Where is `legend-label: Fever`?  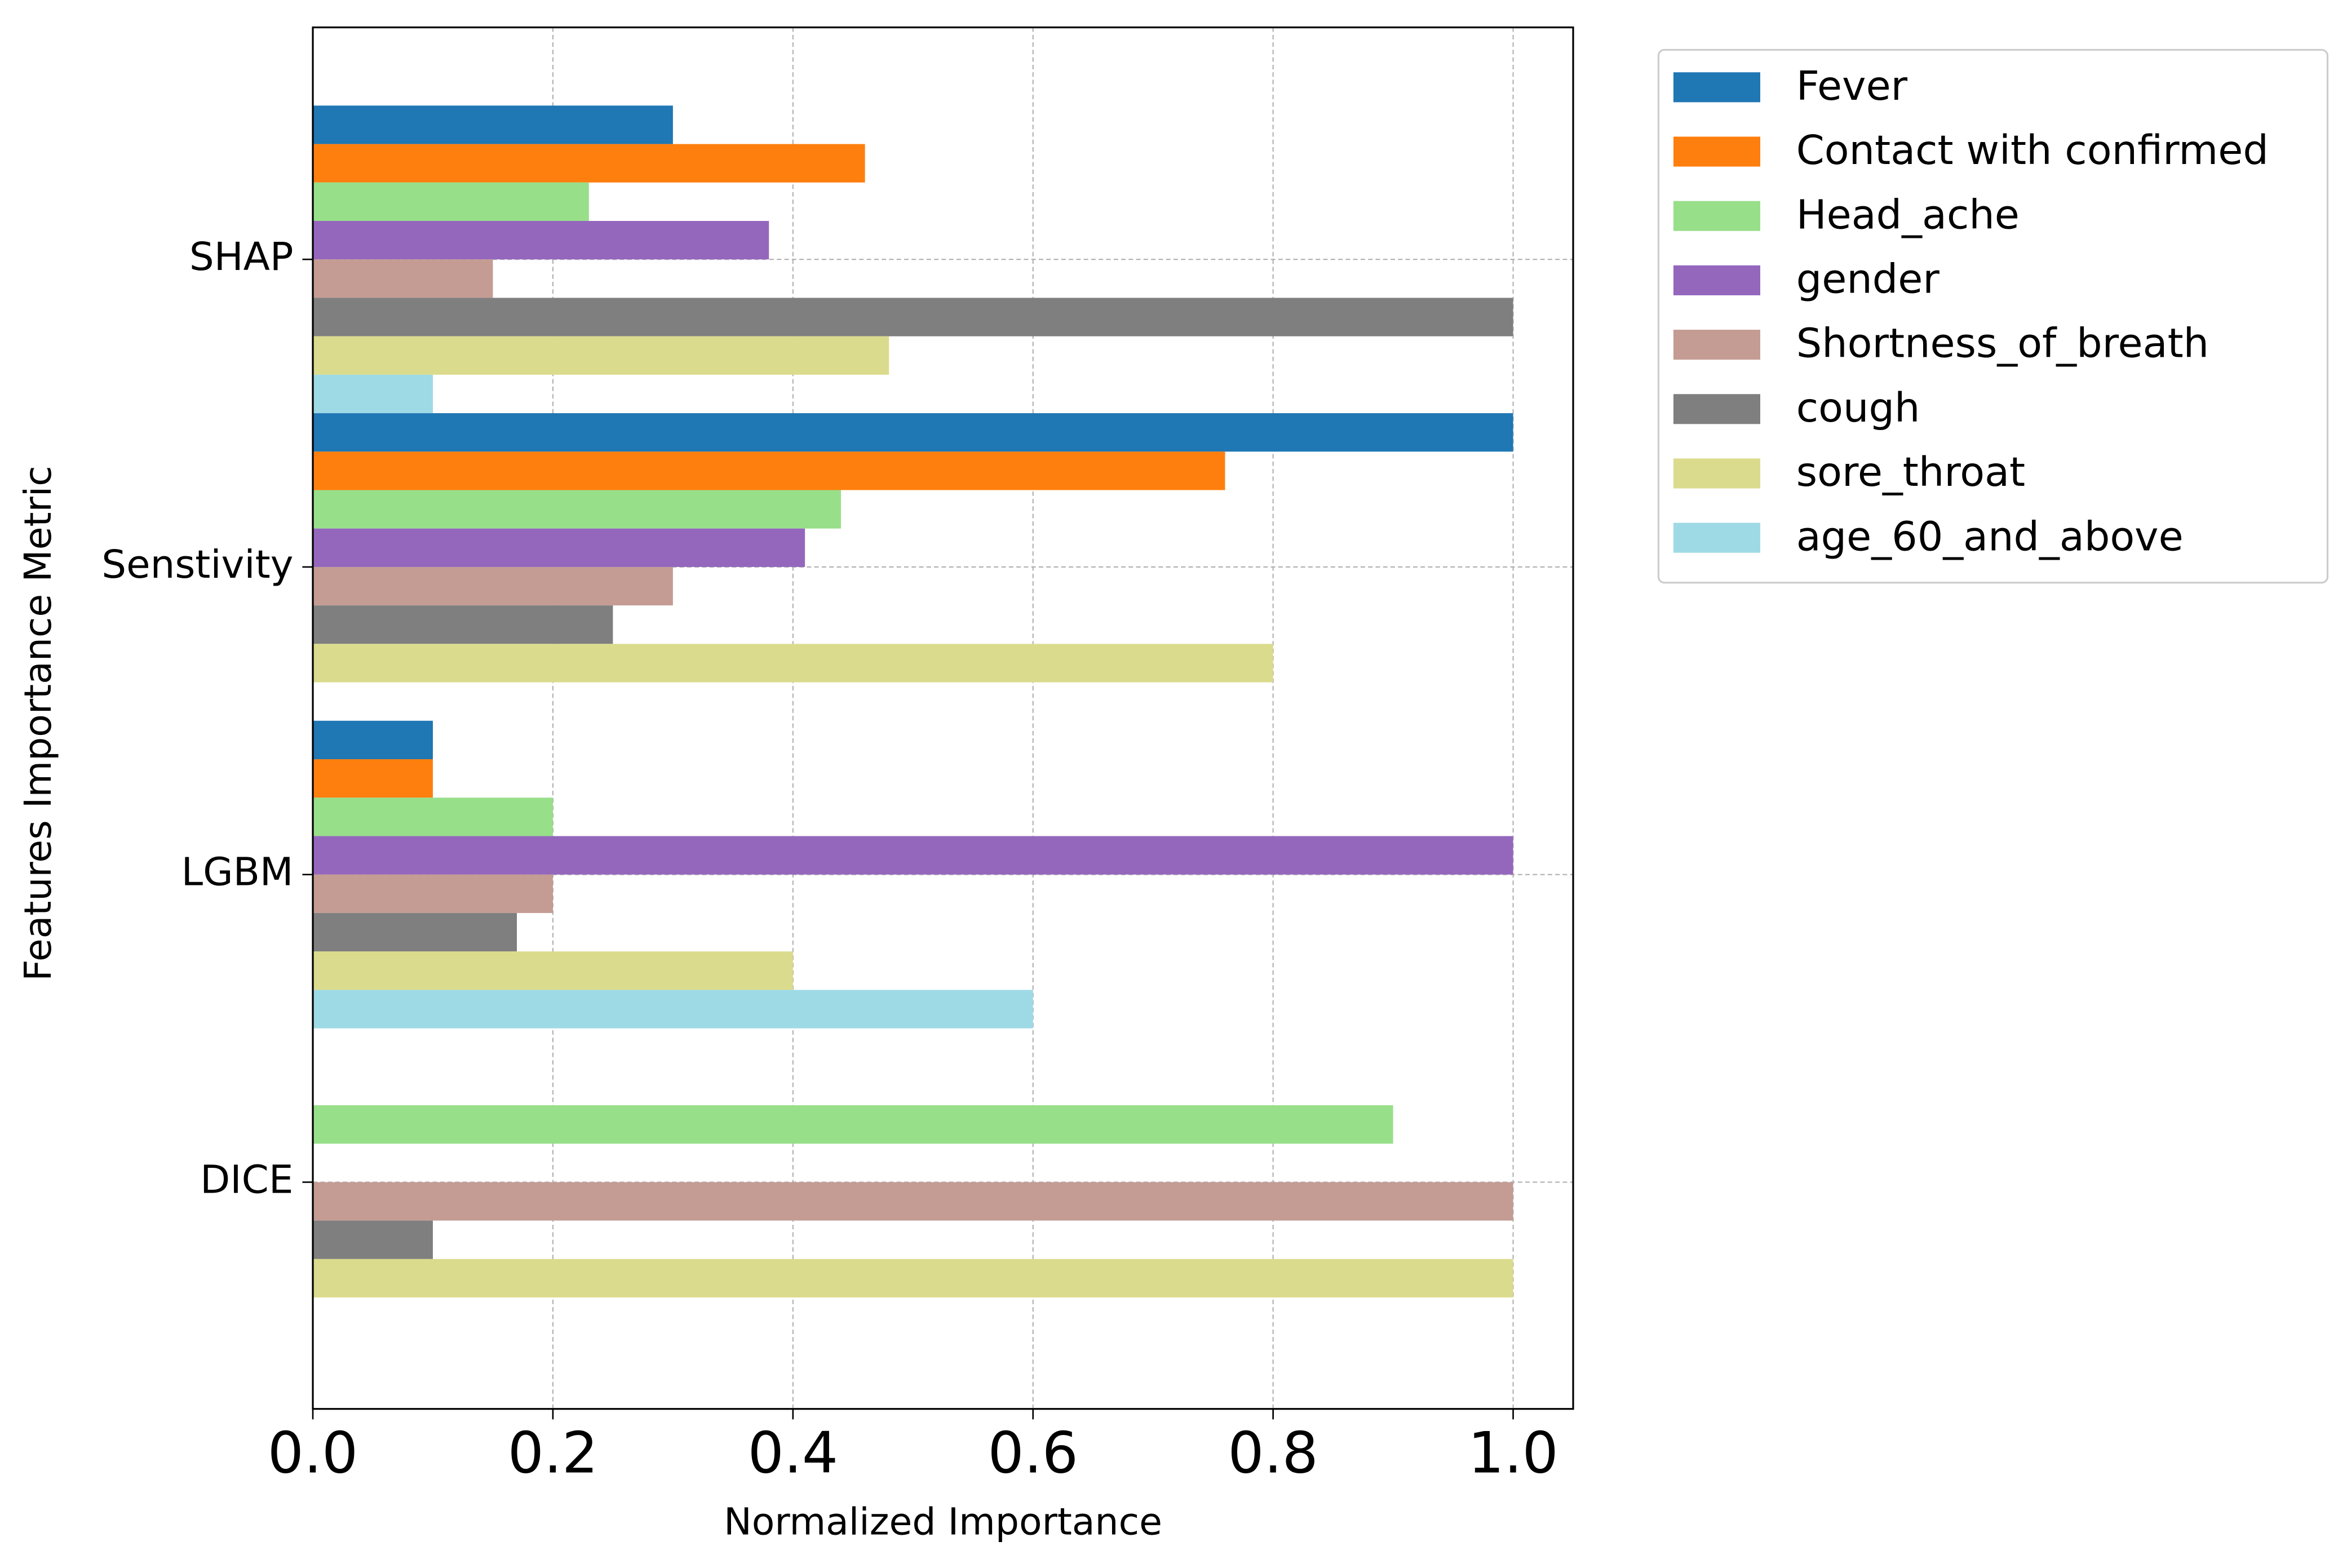 legend-label: Fever is located at coordinates (1852, 85).